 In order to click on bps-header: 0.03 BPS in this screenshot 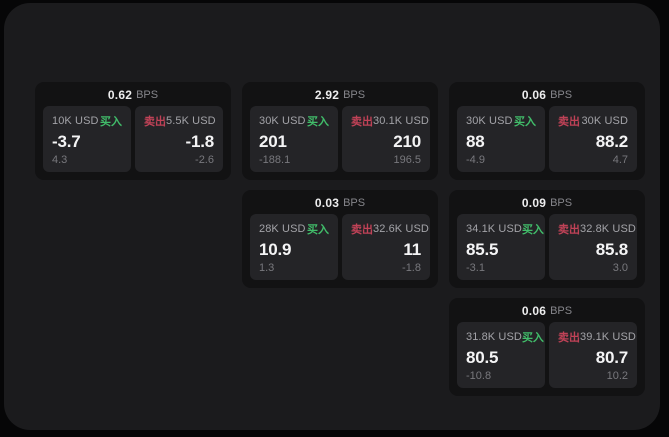, I will do `click(340, 202)`.